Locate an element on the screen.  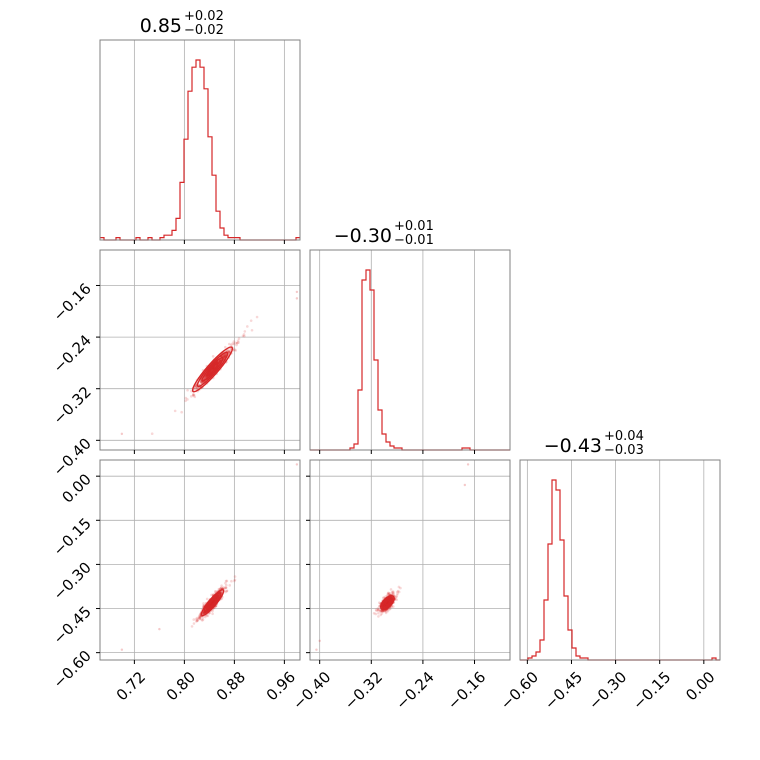
scatter-panel-1-2-frame is located at coordinates (410, 560).